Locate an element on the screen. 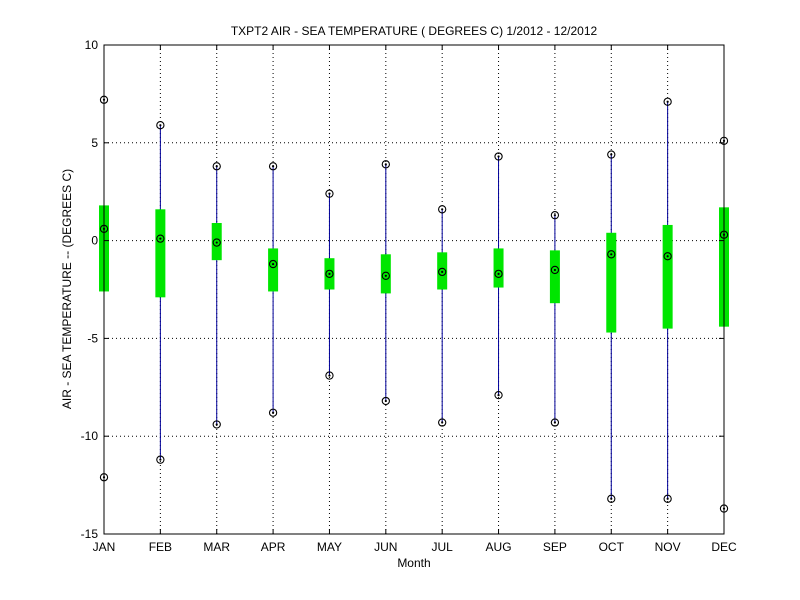 This screenshot has width=800, height=600. y-tick-label: -5 is located at coordinates (92, 338).